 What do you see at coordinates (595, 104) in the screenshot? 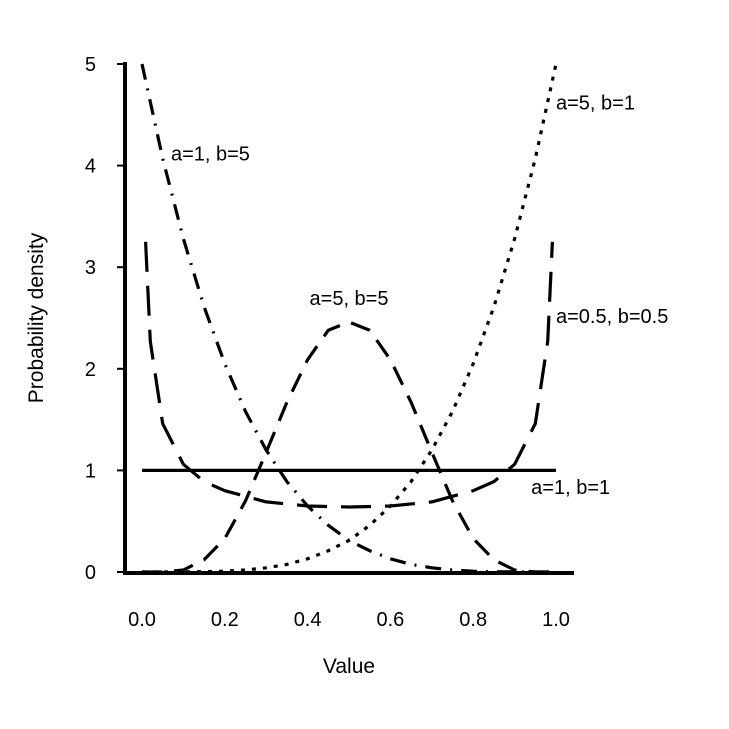
I see `curve-label: a=5, b=1` at bounding box center [595, 104].